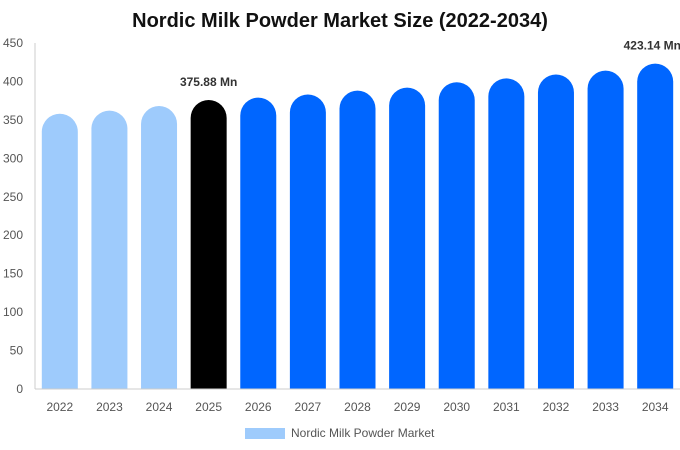 This screenshot has width=680, height=450. What do you see at coordinates (13, 274) in the screenshot?
I see `y-tick-label: 150` at bounding box center [13, 274].